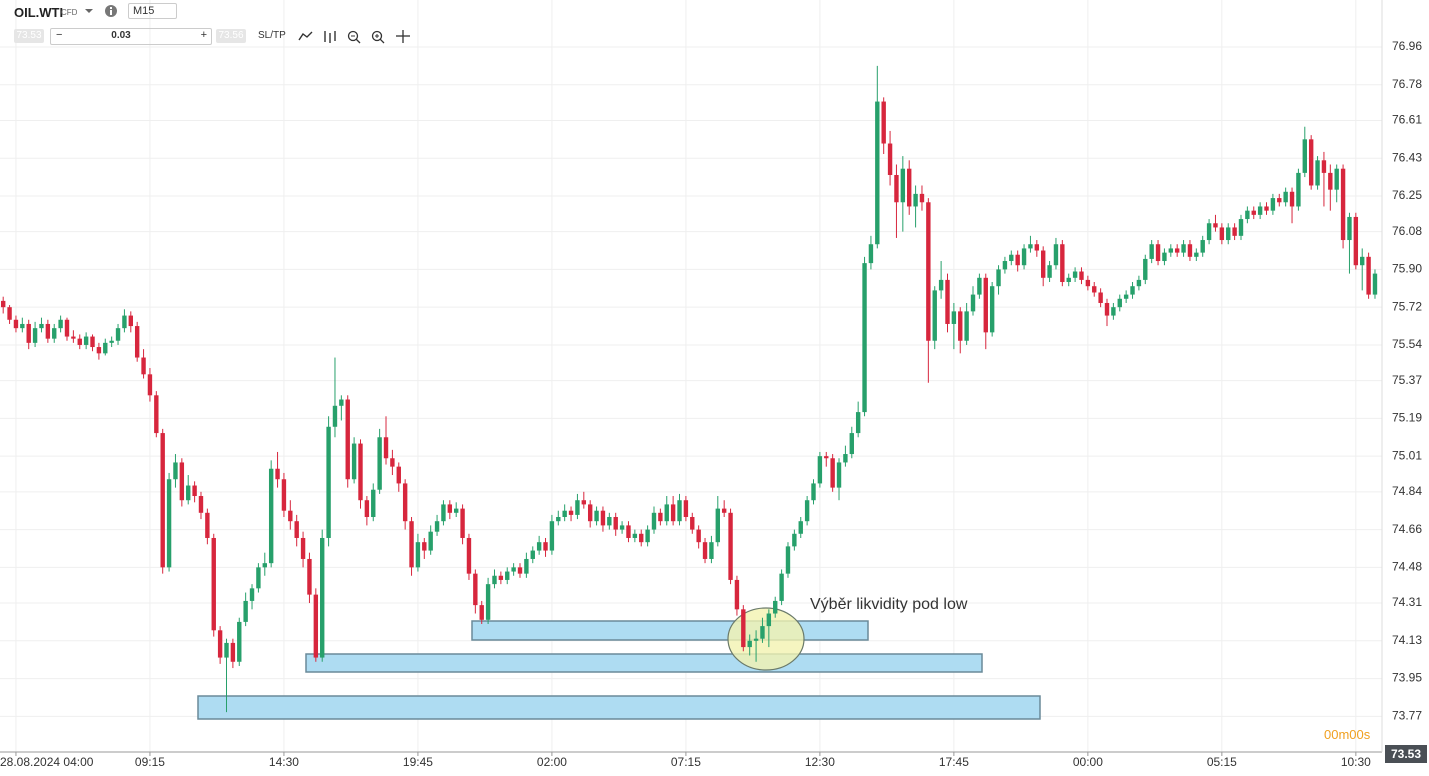 The height and width of the screenshot is (776, 1429). What do you see at coordinates (1407, 157) in the screenshot?
I see `y-tick-label: 76.43` at bounding box center [1407, 157].